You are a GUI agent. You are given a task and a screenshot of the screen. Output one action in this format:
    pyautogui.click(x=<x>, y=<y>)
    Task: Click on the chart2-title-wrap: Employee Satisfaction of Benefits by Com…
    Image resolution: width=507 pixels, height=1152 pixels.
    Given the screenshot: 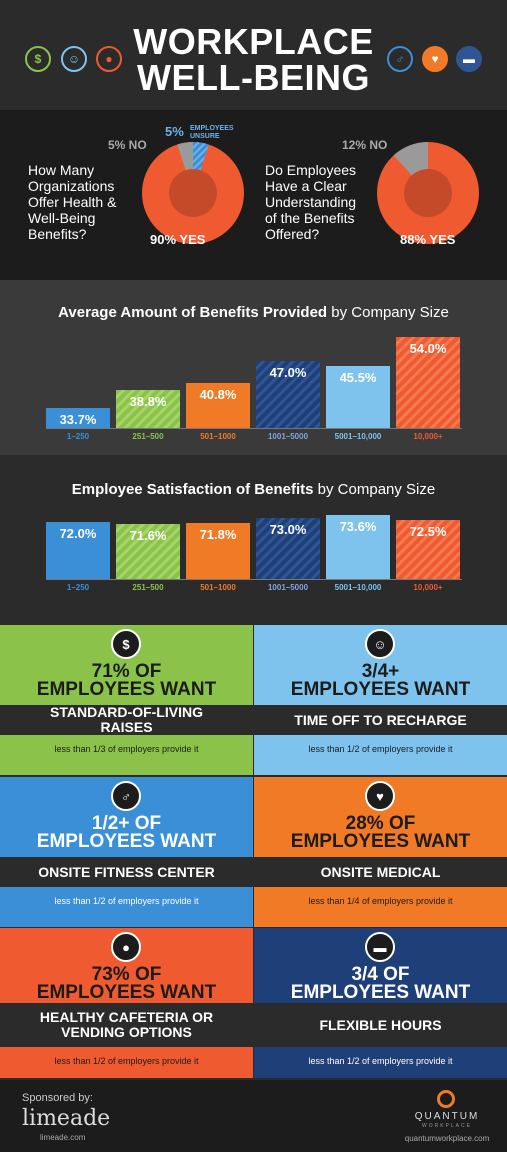 What is the action you would take?
    pyautogui.click(x=253, y=489)
    